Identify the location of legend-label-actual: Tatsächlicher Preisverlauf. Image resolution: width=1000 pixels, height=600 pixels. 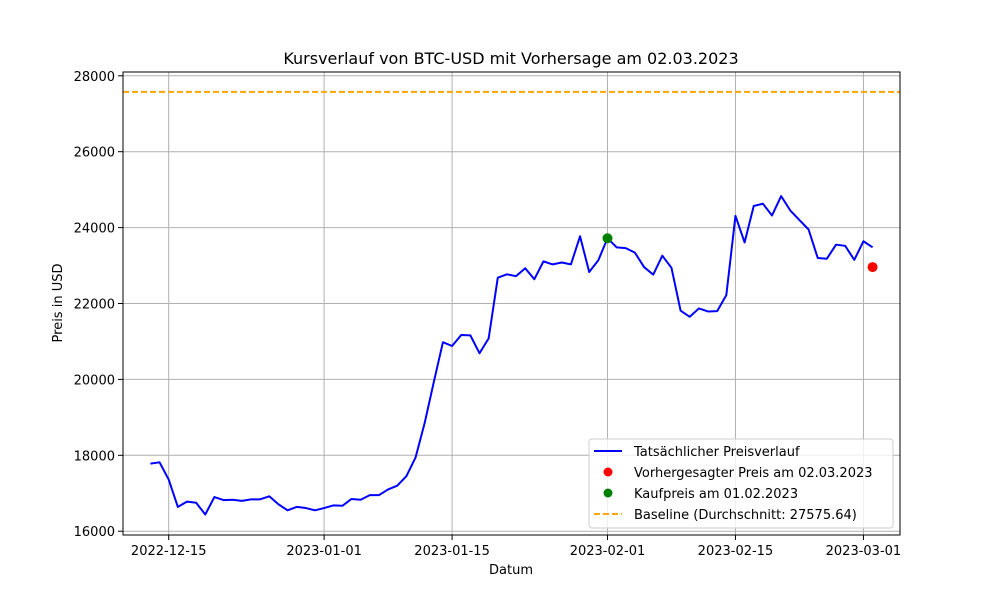
(716, 452).